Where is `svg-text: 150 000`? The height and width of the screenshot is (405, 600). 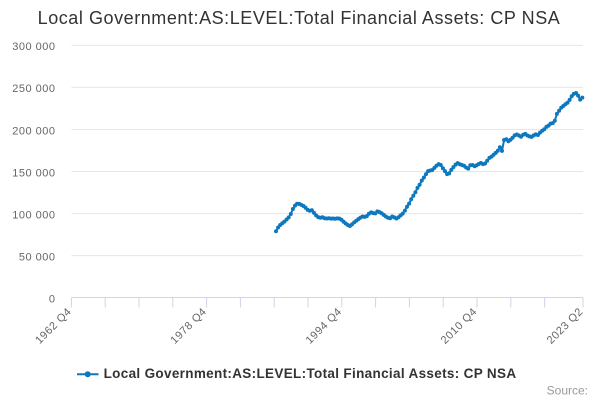
svg-text: 150 000 is located at coordinates (33, 173).